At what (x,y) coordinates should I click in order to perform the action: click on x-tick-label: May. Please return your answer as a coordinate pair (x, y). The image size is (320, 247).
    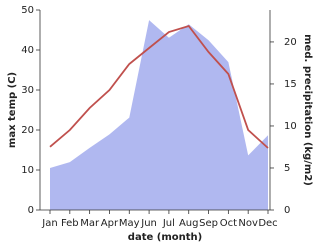
    Looking at the image, I should click on (129, 223).